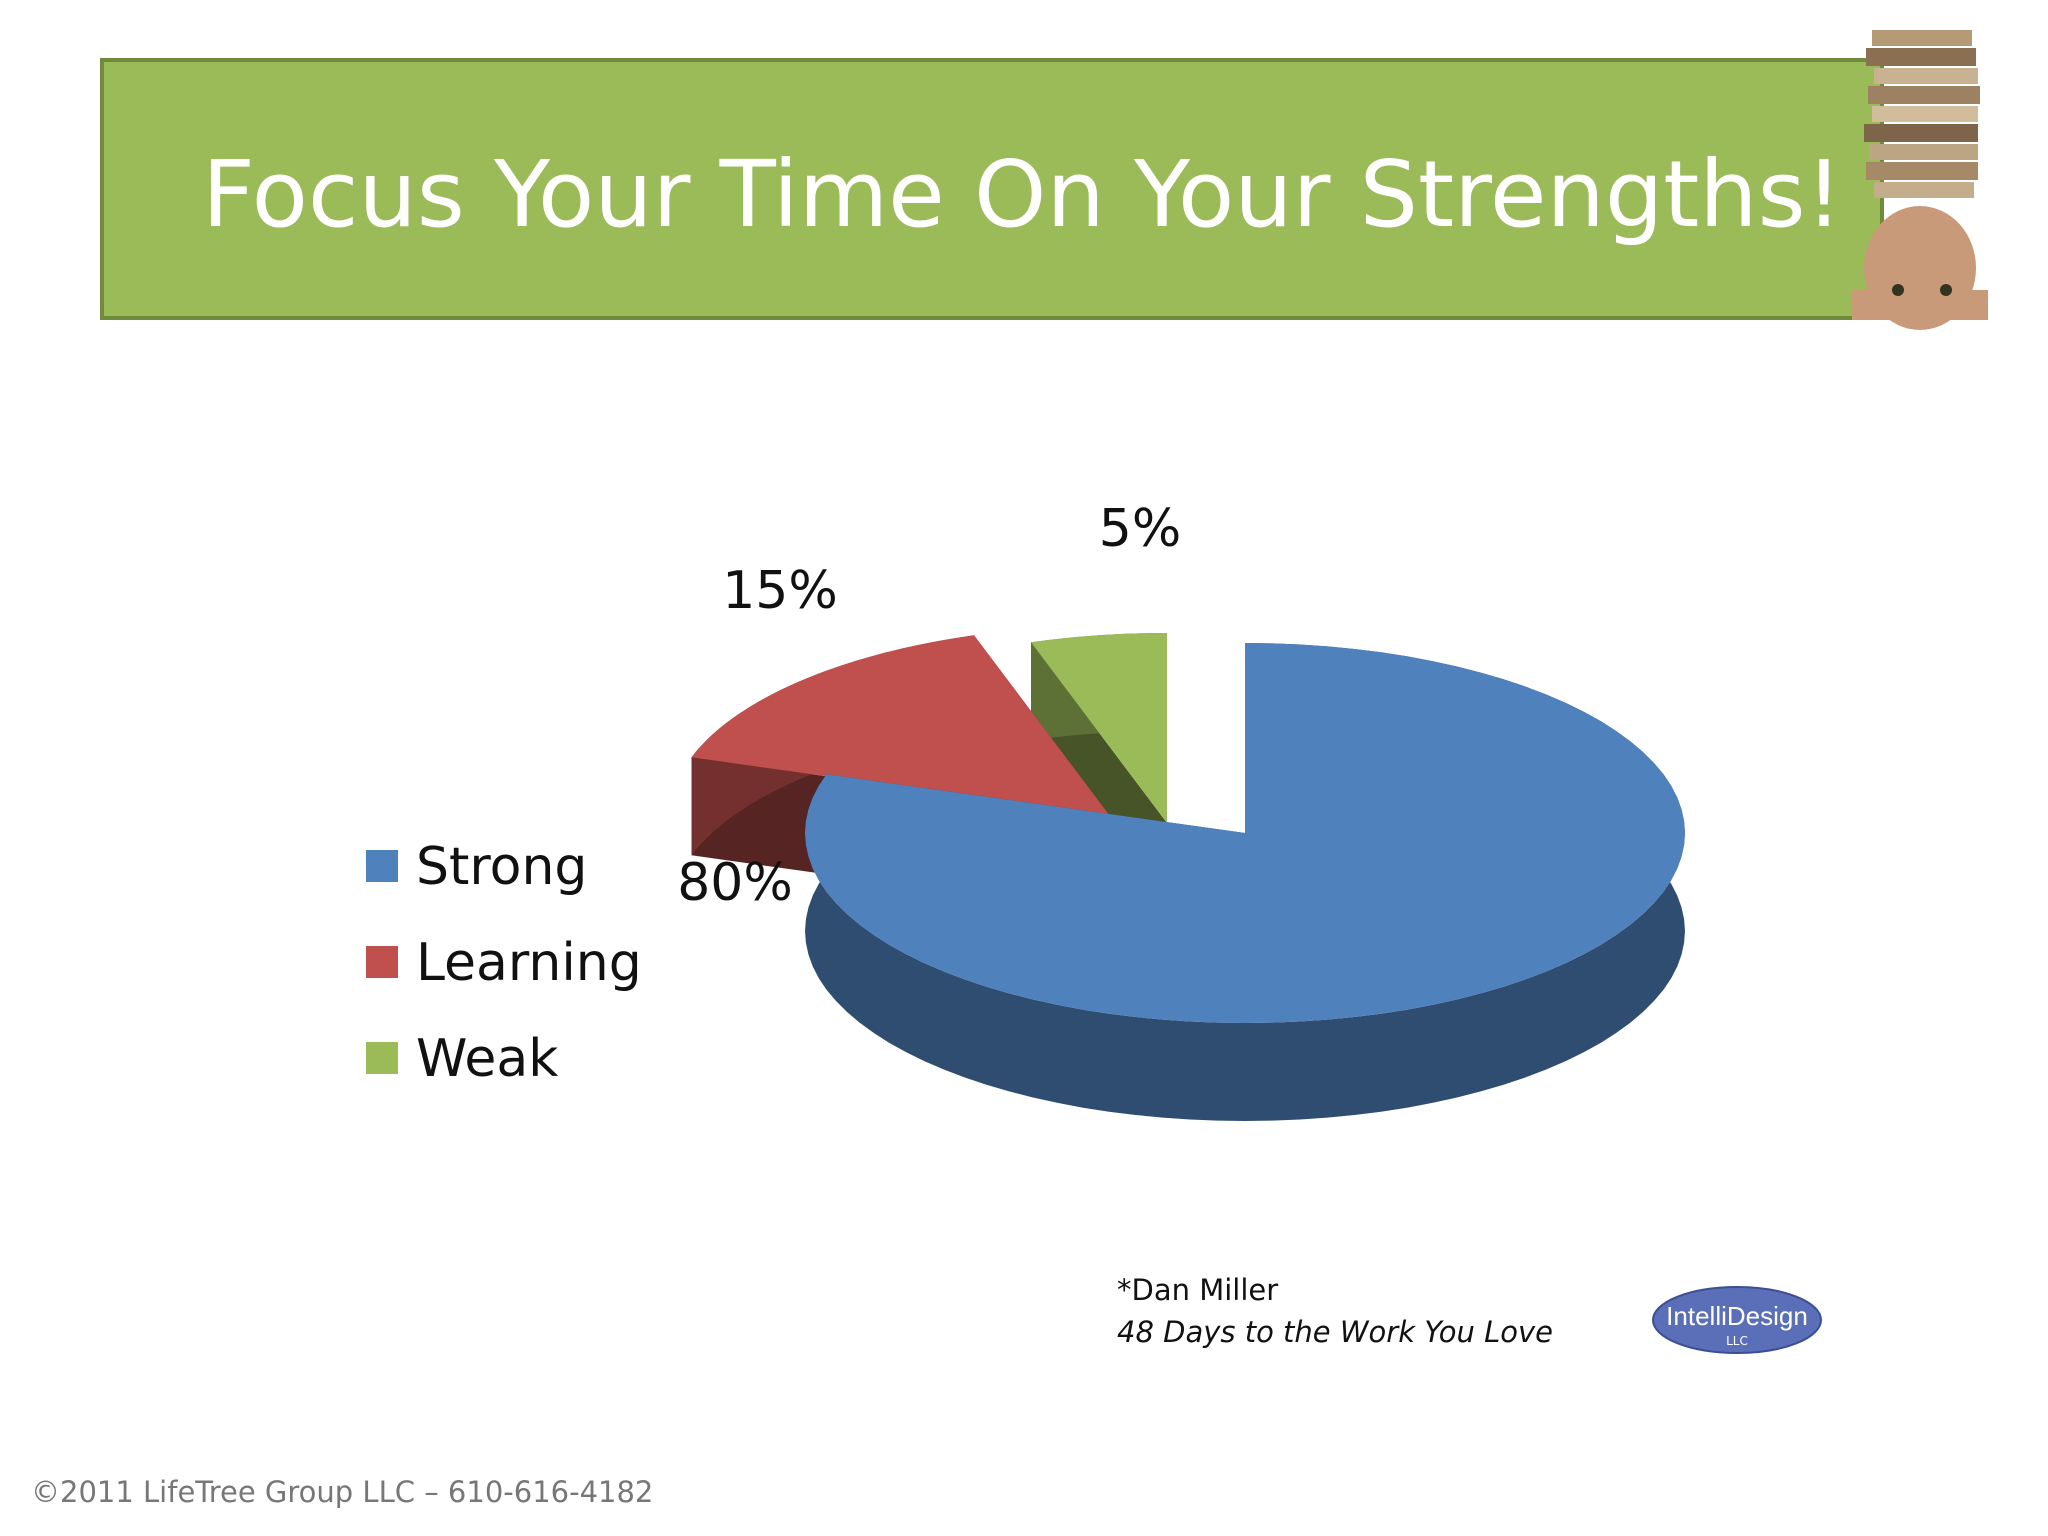 This screenshot has width=2048, height=1536. What do you see at coordinates (1197, 1290) in the screenshot?
I see `source-author: *Dan Miller` at bounding box center [1197, 1290].